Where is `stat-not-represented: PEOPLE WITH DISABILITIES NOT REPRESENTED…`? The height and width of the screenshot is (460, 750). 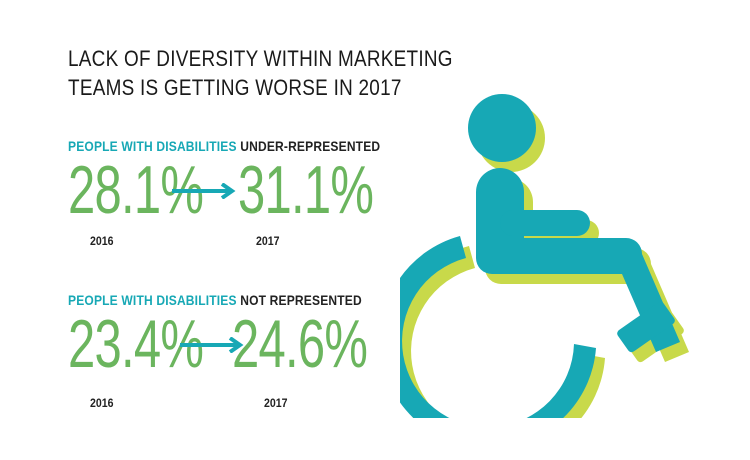 stat-not-represented: PEOPLE WITH DISABILITIES NOT REPRESENTED… is located at coordinates (239, 351).